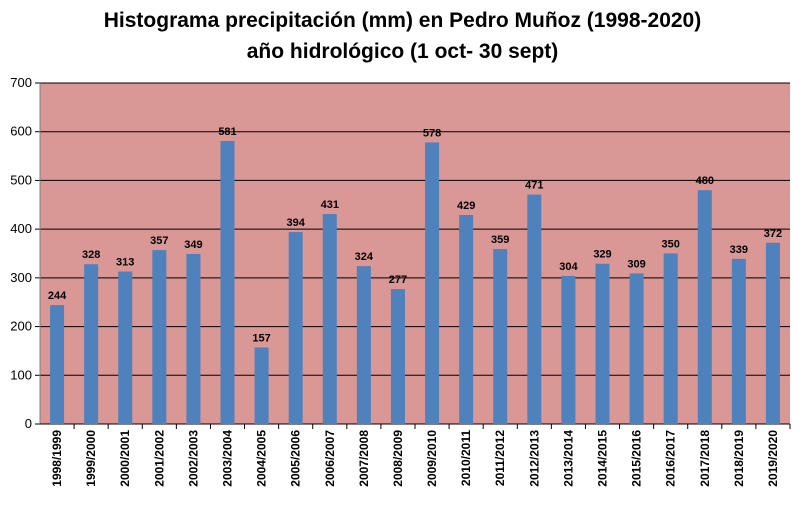 The width and height of the screenshot is (805, 506). What do you see at coordinates (739, 458) in the screenshot?
I see `x-tick-label: 2018/2019` at bounding box center [739, 458].